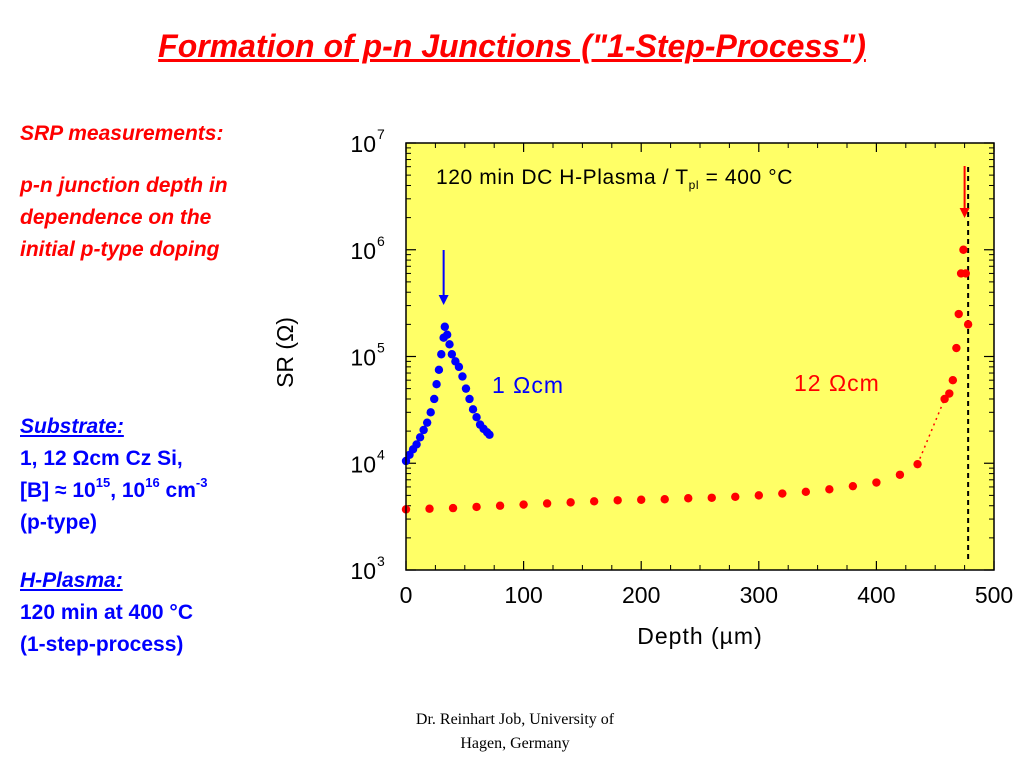 This screenshot has width=1024, height=768. I want to click on substrate-heading: Substrate:, so click(72, 426).